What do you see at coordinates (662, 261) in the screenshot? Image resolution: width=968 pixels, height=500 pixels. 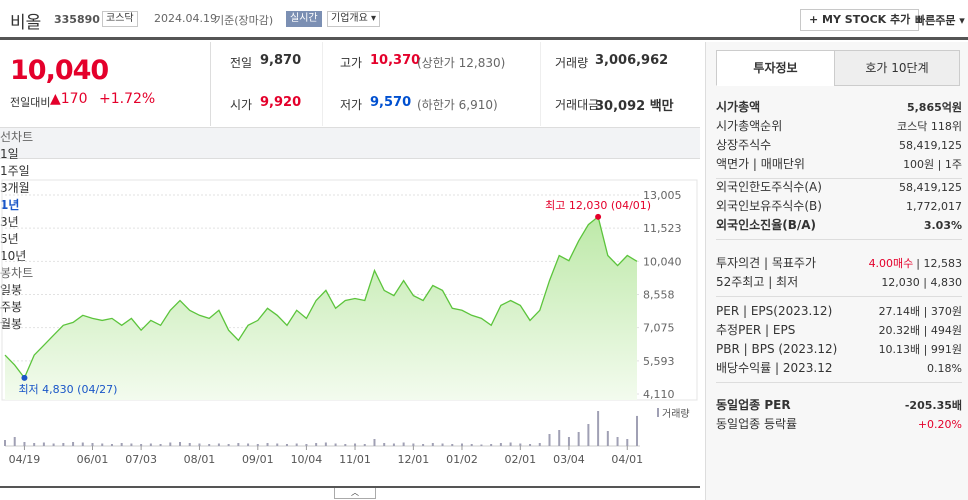 I see `y-tick-label: 10,040` at bounding box center [662, 261].